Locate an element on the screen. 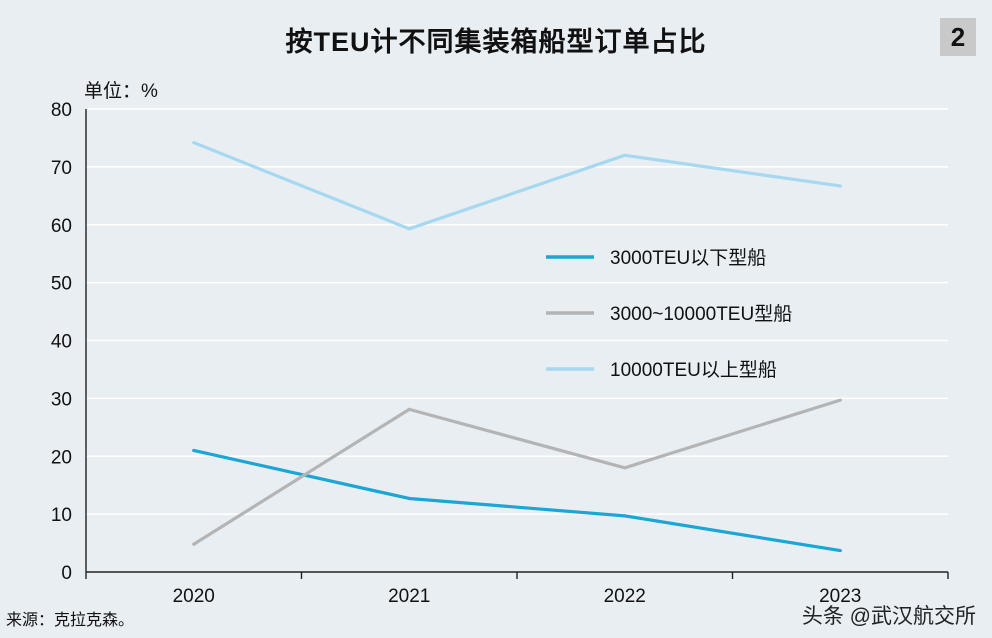  x-tick-label-2021: 2021 is located at coordinates (409, 596).